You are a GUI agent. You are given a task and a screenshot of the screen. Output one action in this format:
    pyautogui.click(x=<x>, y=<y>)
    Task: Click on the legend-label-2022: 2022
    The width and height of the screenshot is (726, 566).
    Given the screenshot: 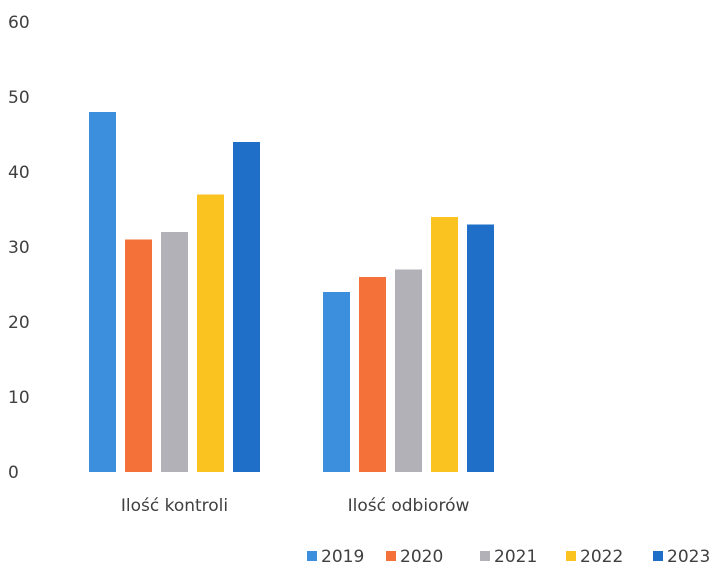 What is the action you would take?
    pyautogui.click(x=601, y=556)
    